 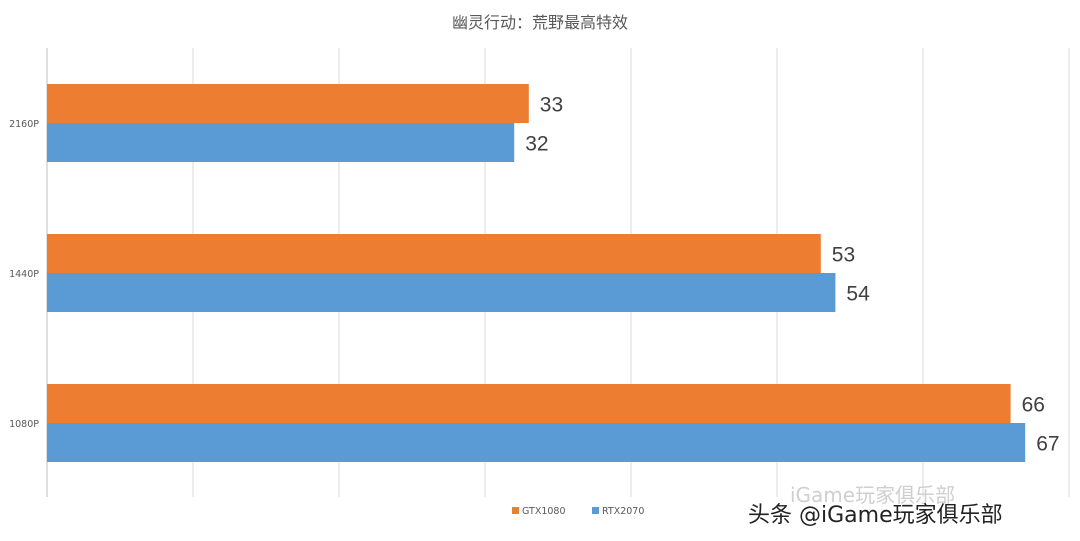 I want to click on data-label: 33, so click(x=551, y=105).